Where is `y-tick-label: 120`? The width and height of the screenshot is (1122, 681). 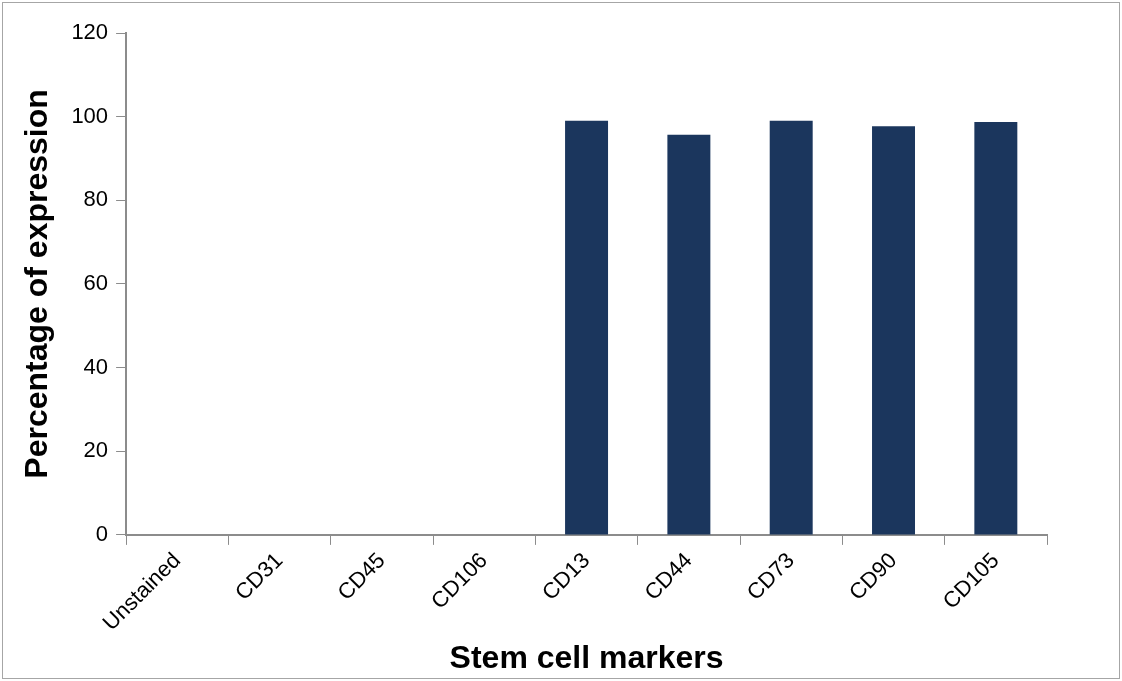
y-tick-label: 120 is located at coordinates (90, 32).